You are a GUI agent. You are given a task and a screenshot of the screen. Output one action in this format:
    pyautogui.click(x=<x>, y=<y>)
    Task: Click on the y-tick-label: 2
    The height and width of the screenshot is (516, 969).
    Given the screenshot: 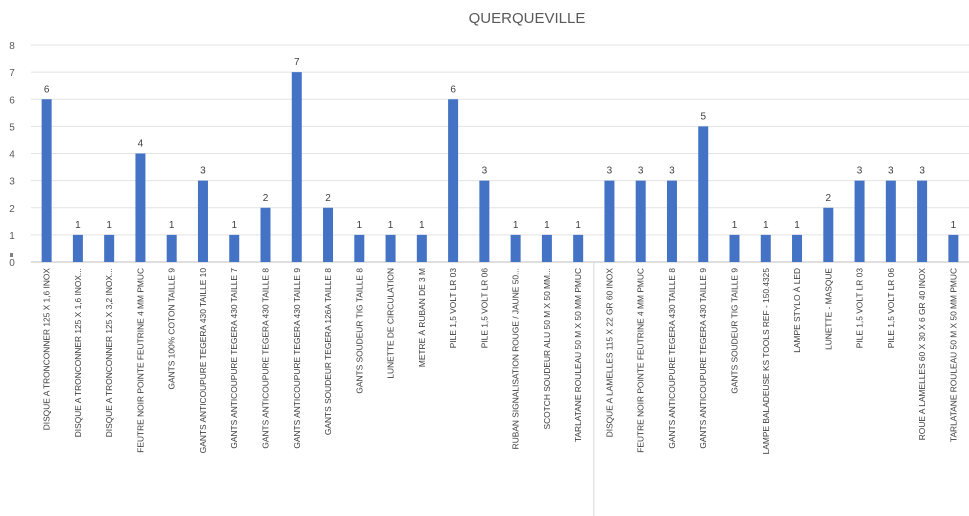 What is the action you would take?
    pyautogui.click(x=12, y=209)
    